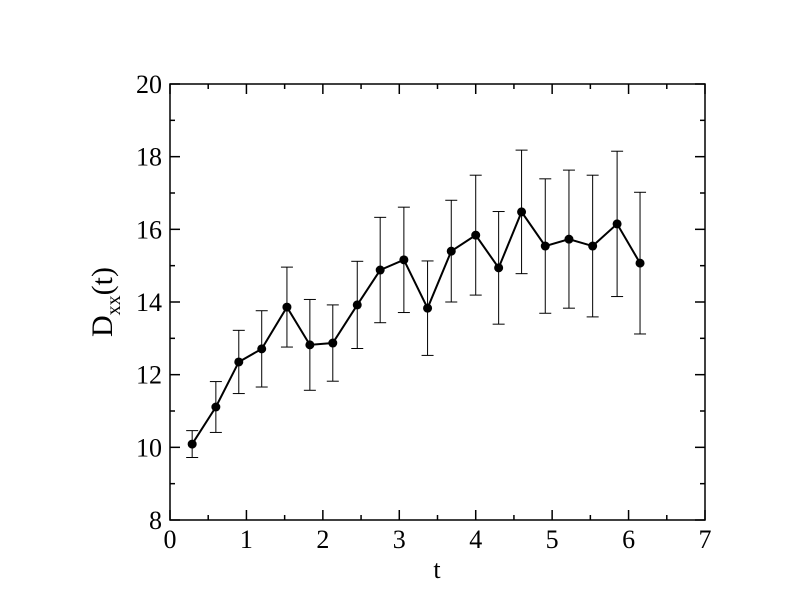  I want to click on x-tick-label: 6, so click(628, 539).